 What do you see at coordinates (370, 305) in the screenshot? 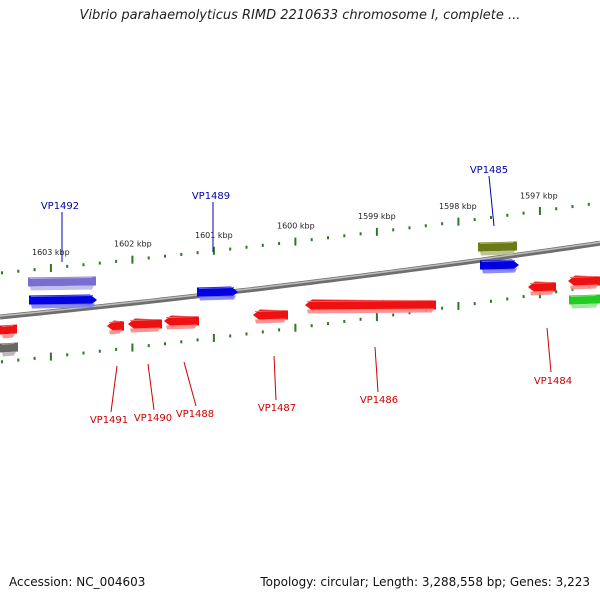
I see `gene-VP1486` at bounding box center [370, 305].